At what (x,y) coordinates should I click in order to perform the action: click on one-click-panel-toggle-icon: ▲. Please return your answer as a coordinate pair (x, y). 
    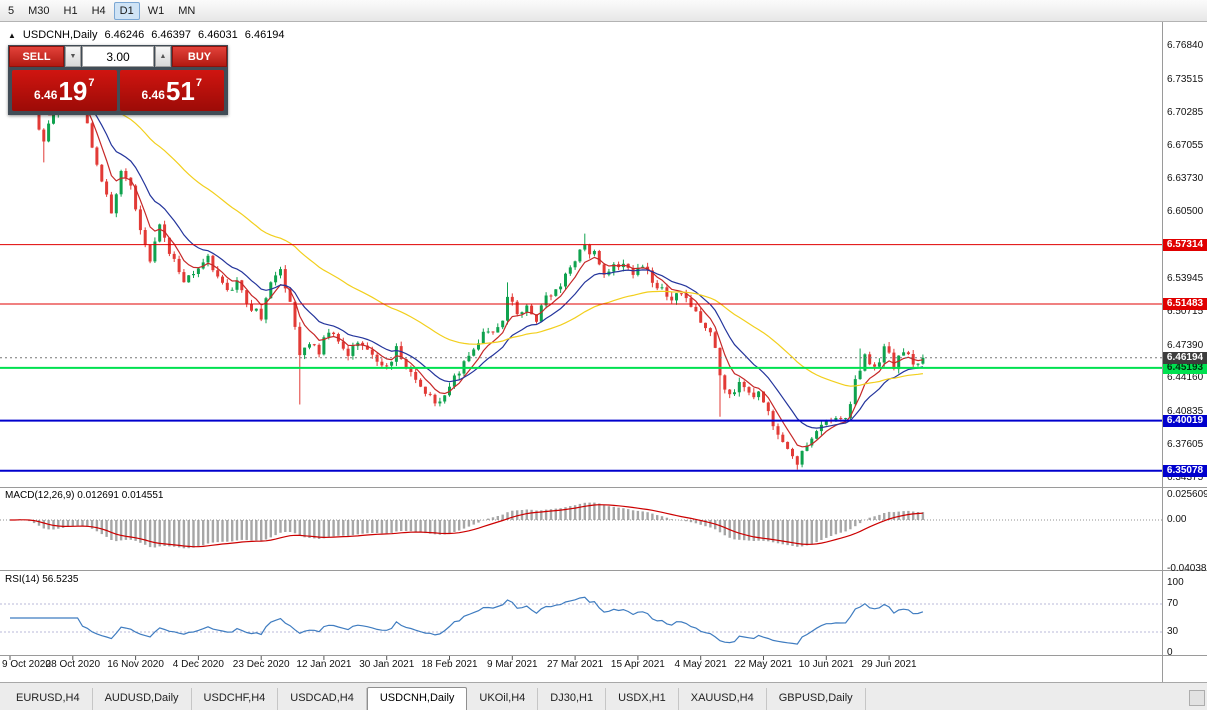
    Looking at the image, I should click on (12, 35).